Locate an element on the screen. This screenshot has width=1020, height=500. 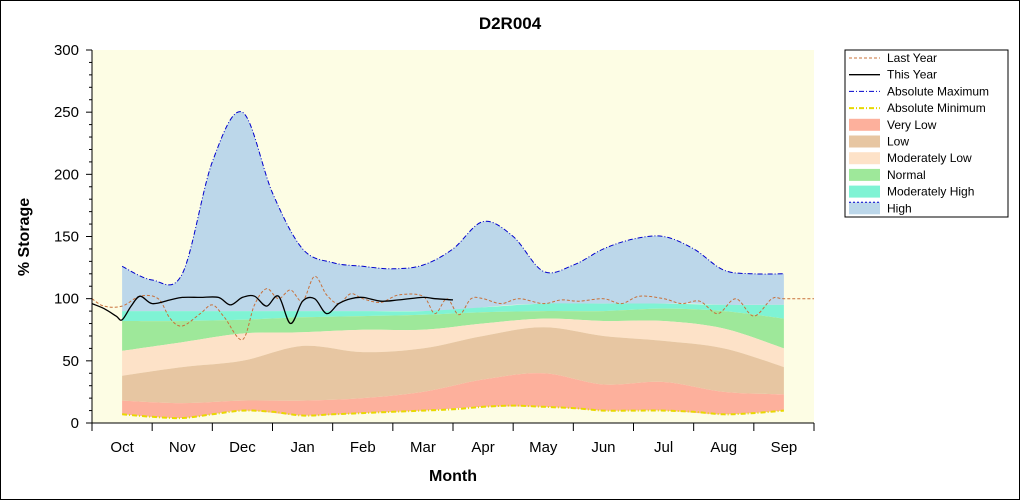
series-last-year is located at coordinates (453, 308).